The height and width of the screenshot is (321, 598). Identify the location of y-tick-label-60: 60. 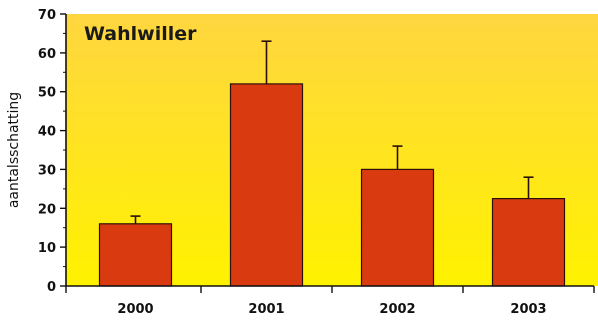
(47, 54).